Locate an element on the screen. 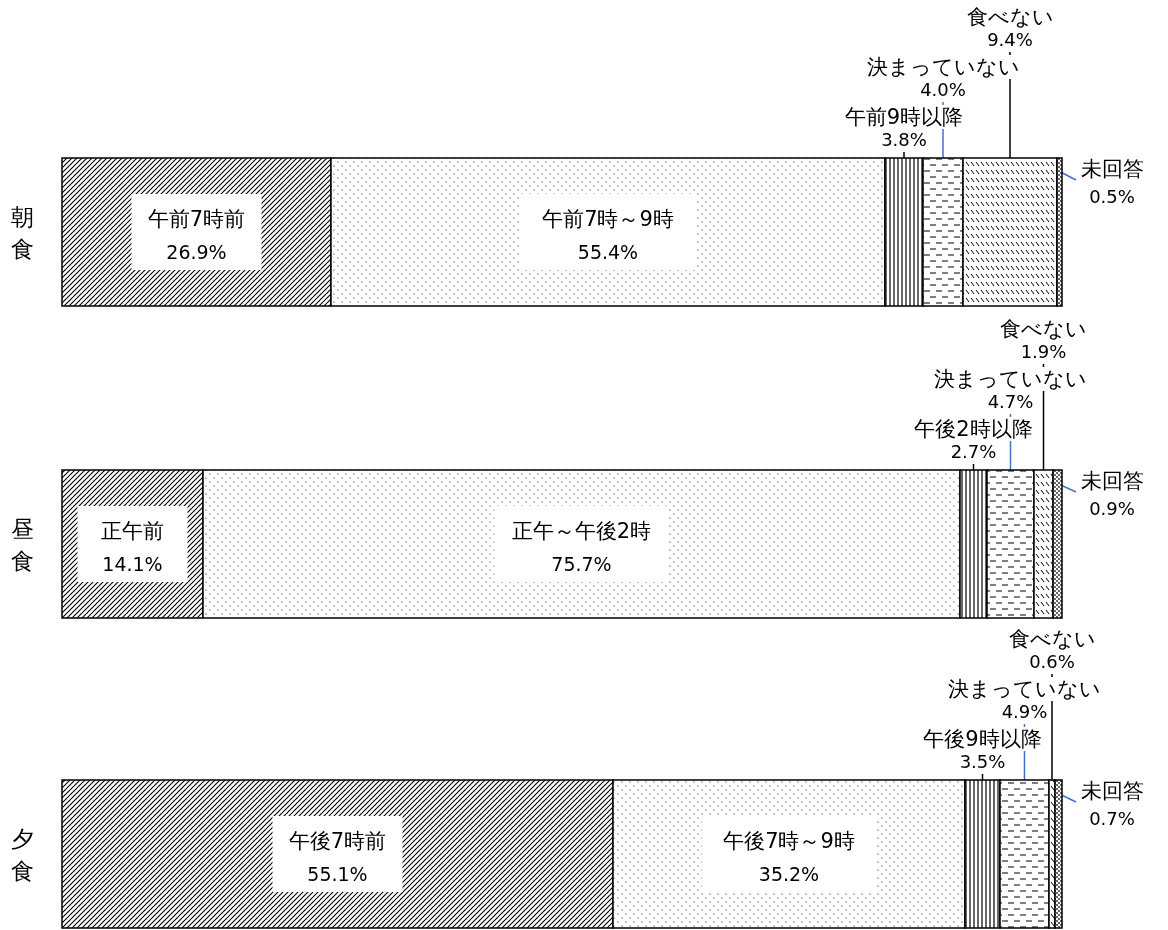 Image resolution: width=1168 pixels, height=930 pixels. data-label: 26.9% is located at coordinates (196, 252).